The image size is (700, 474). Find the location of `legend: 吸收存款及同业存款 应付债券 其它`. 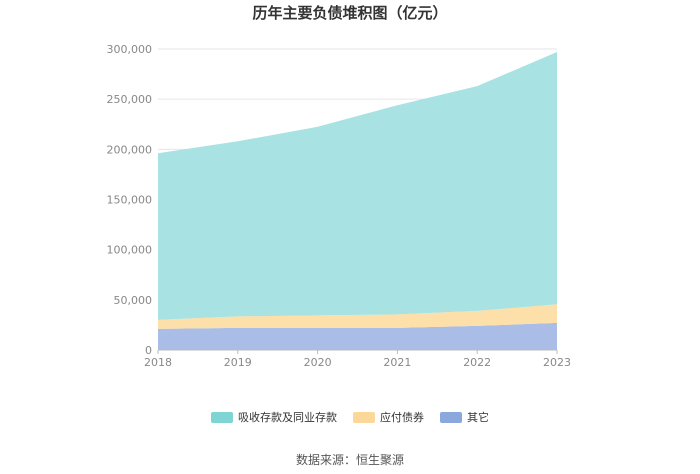

legend: 吸收存款及同业存款 应付债券 其它 is located at coordinates (350, 417).